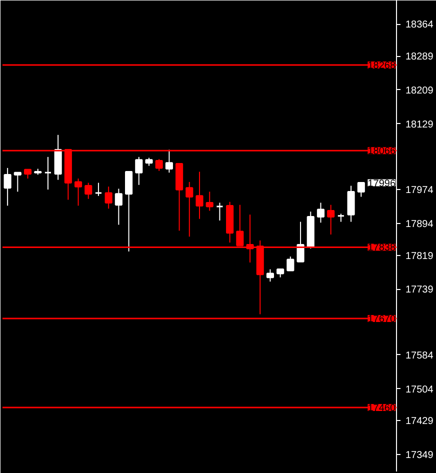 The width and height of the screenshot is (436, 473). What do you see at coordinates (420, 90) in the screenshot?
I see `y-tick-label: 18209` at bounding box center [420, 90].